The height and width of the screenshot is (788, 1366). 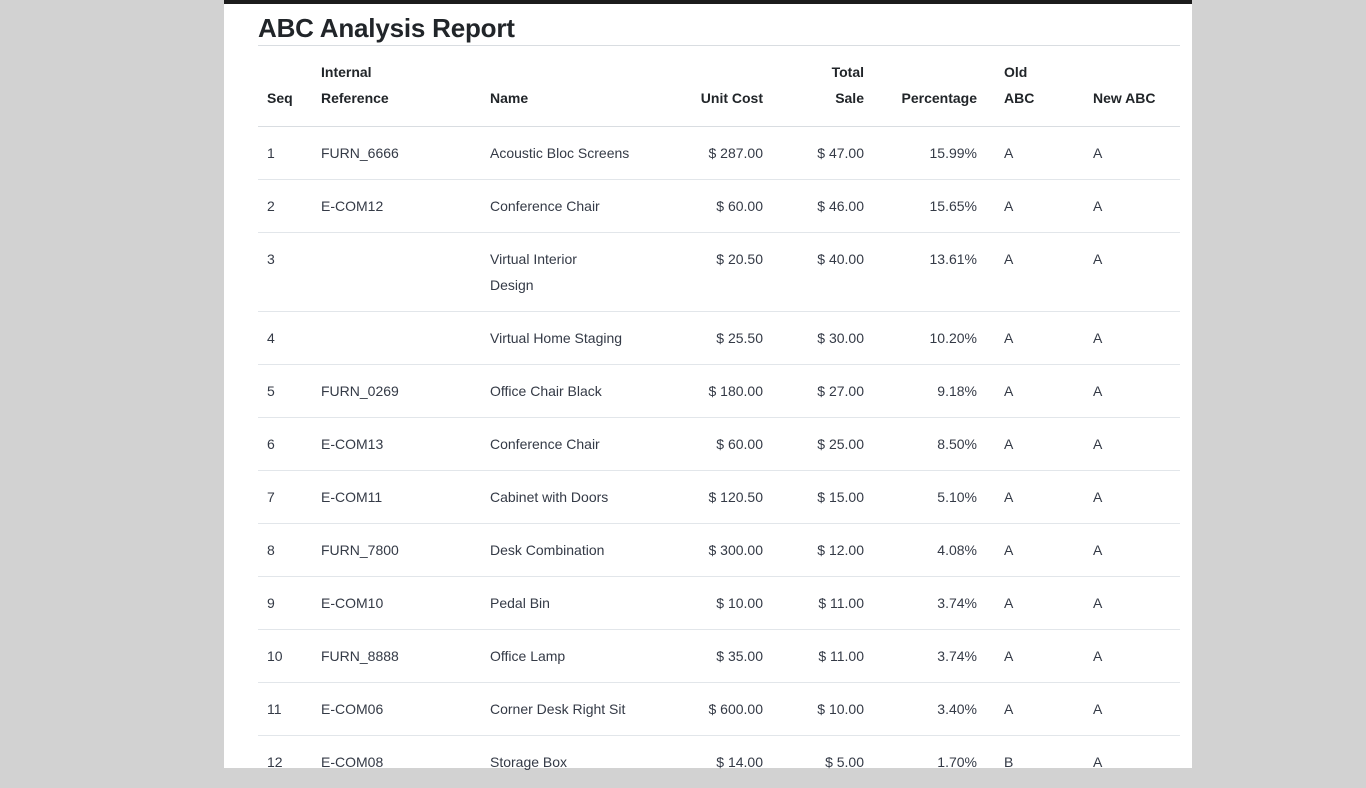 What do you see at coordinates (813, 153) in the screenshot?
I see `cell-total_sale: $ 47.00` at bounding box center [813, 153].